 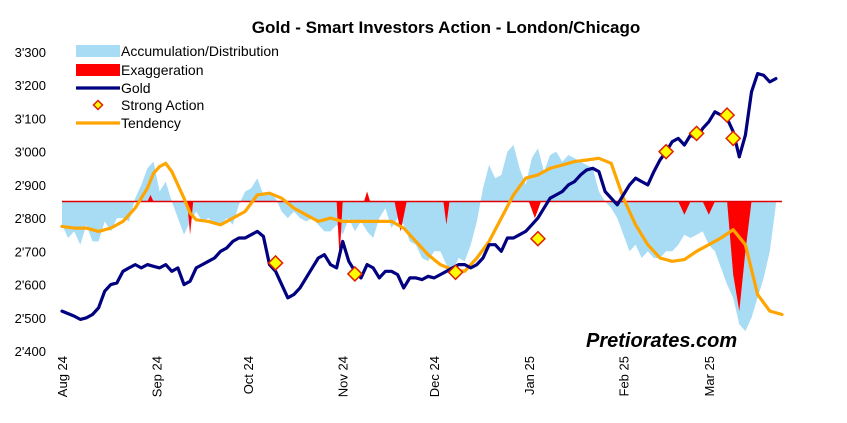 I want to click on x-tick-label: Aug 24, so click(x=62, y=376).